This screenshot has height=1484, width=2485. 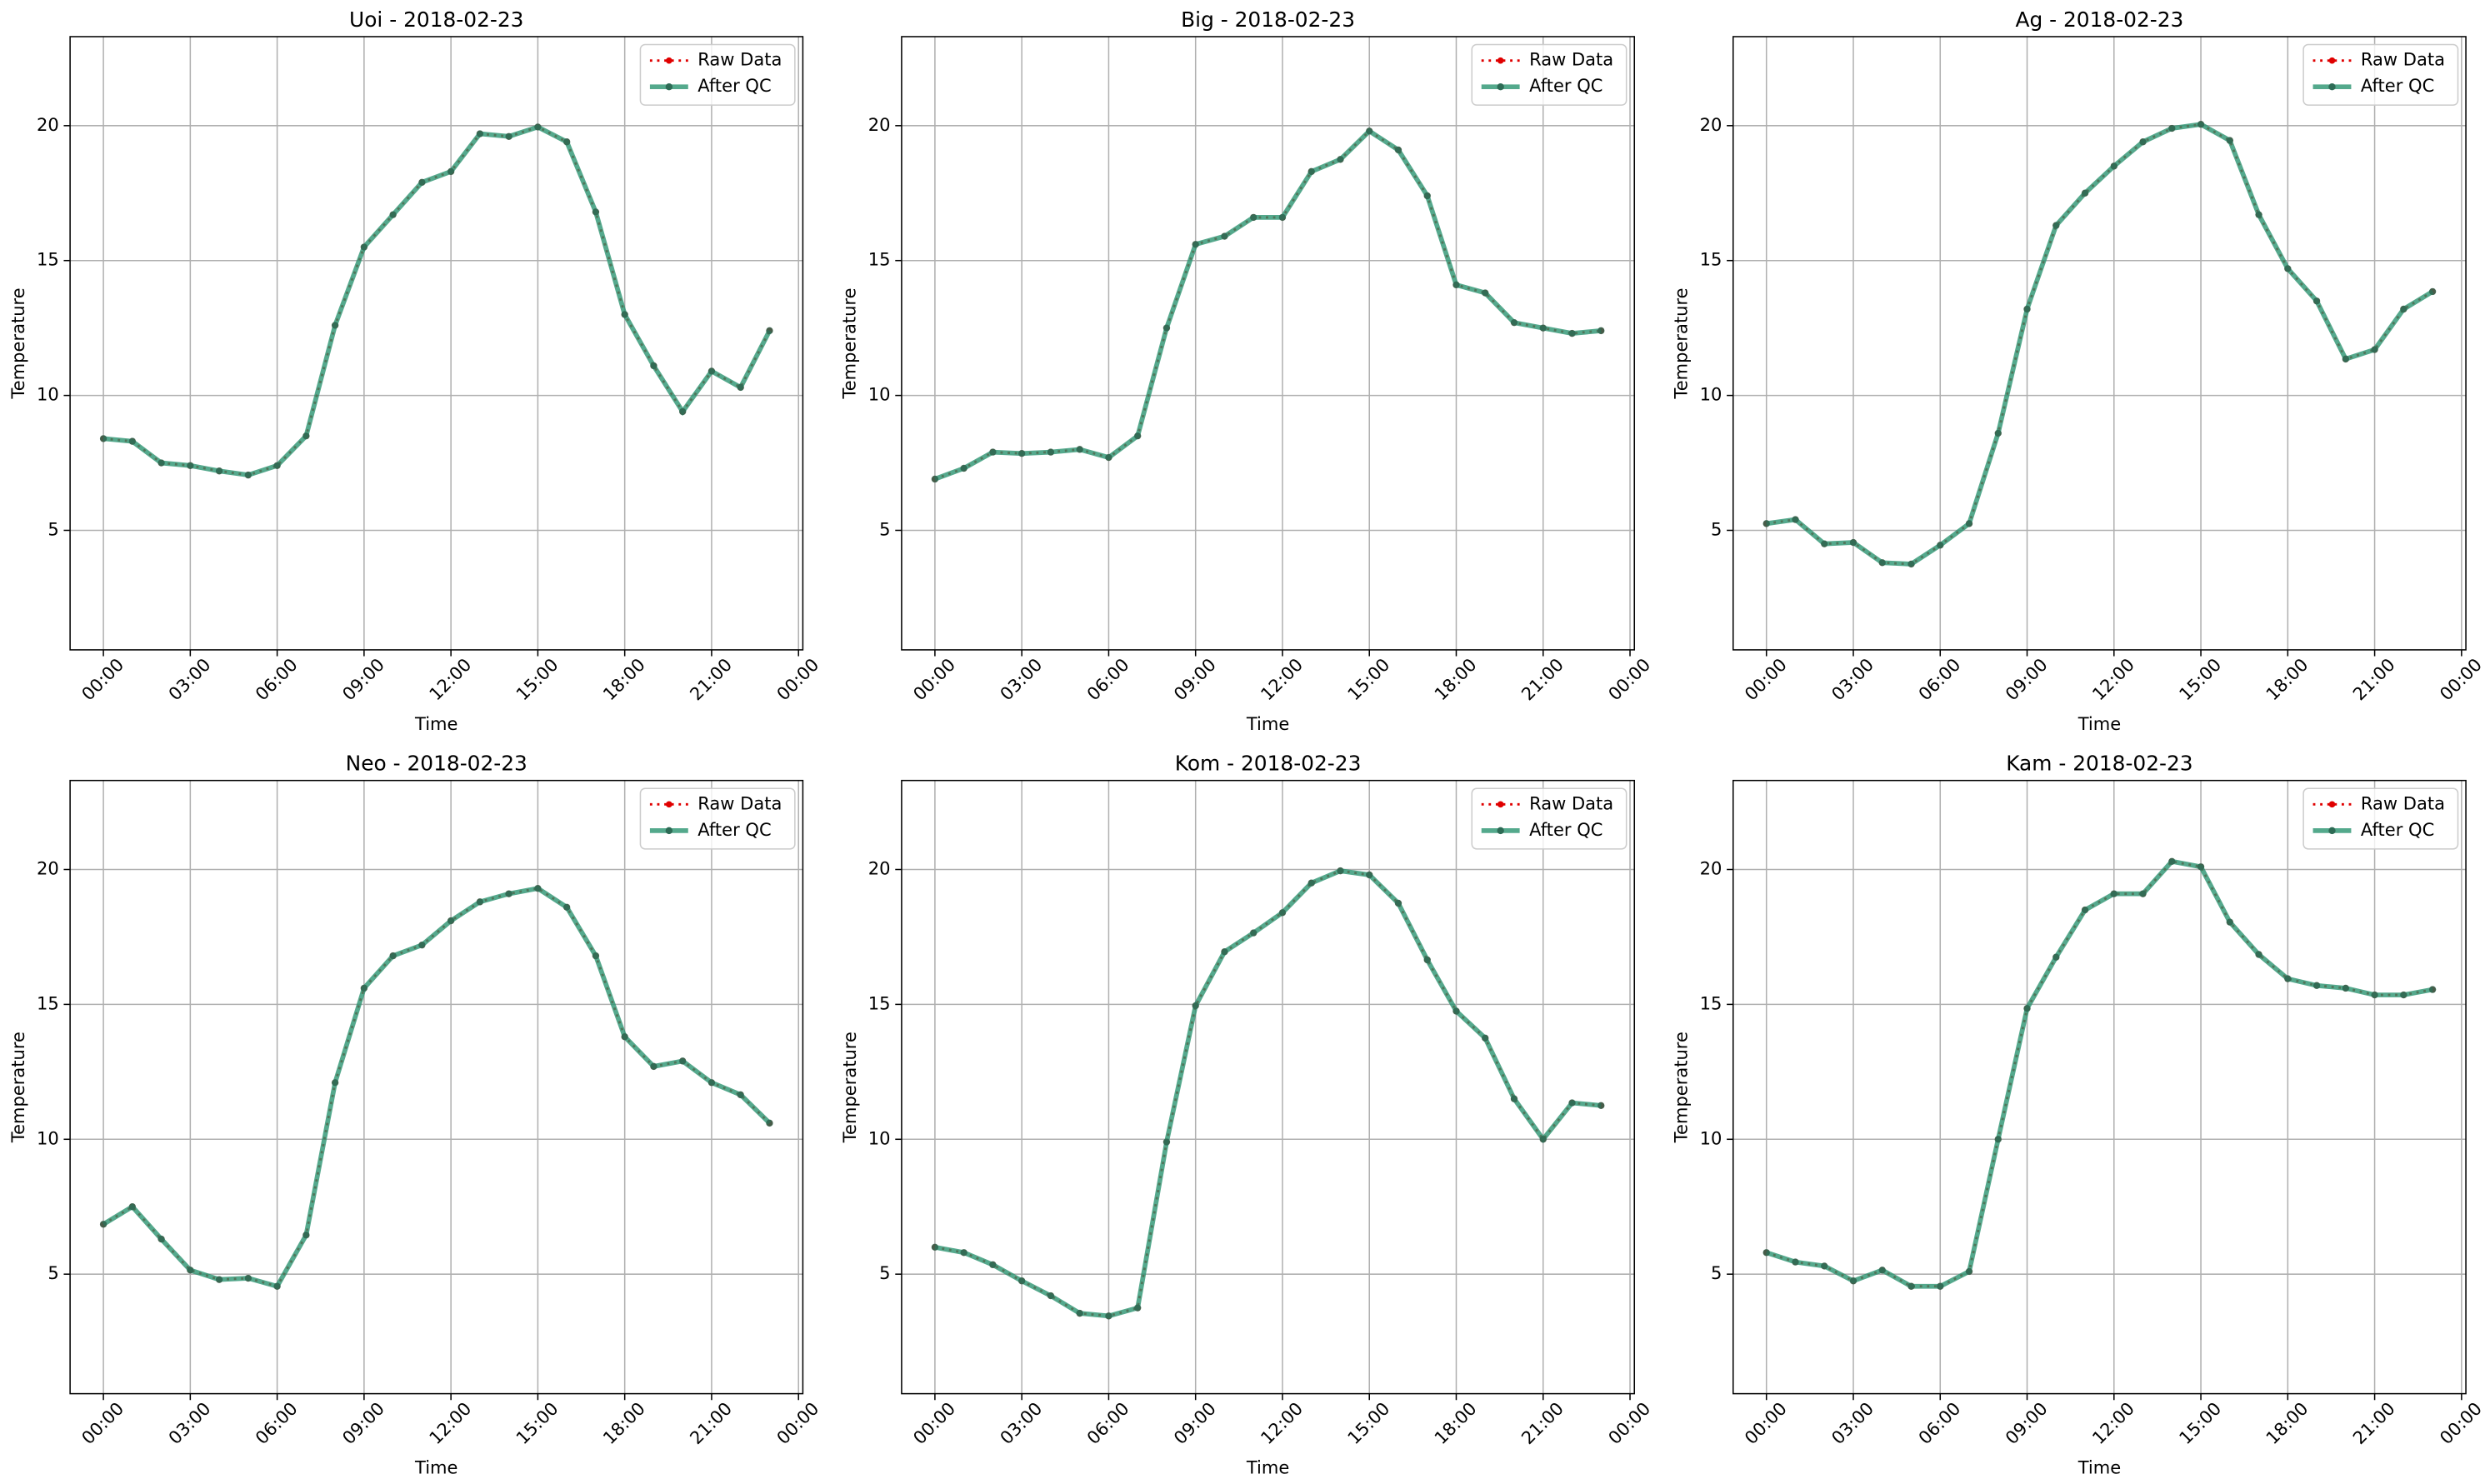 What do you see at coordinates (436, 19) in the screenshot?
I see `chart-title: Uoi - 2018-02-23` at bounding box center [436, 19].